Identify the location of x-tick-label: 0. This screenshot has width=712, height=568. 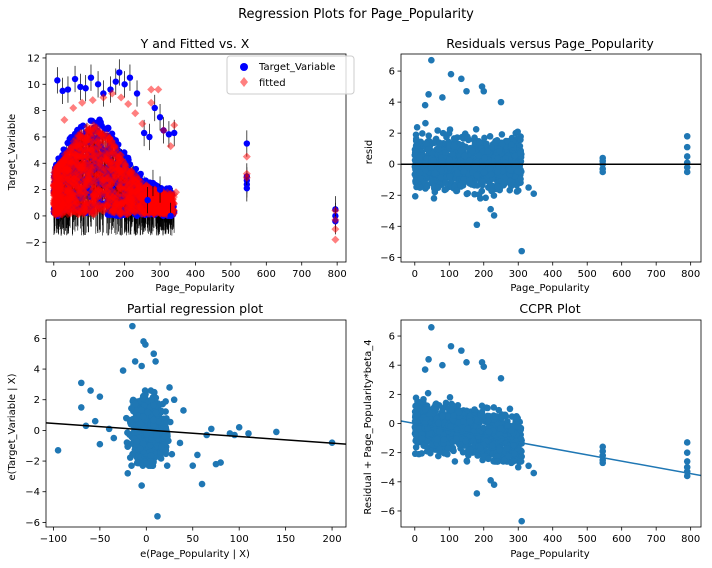
(415, 274).